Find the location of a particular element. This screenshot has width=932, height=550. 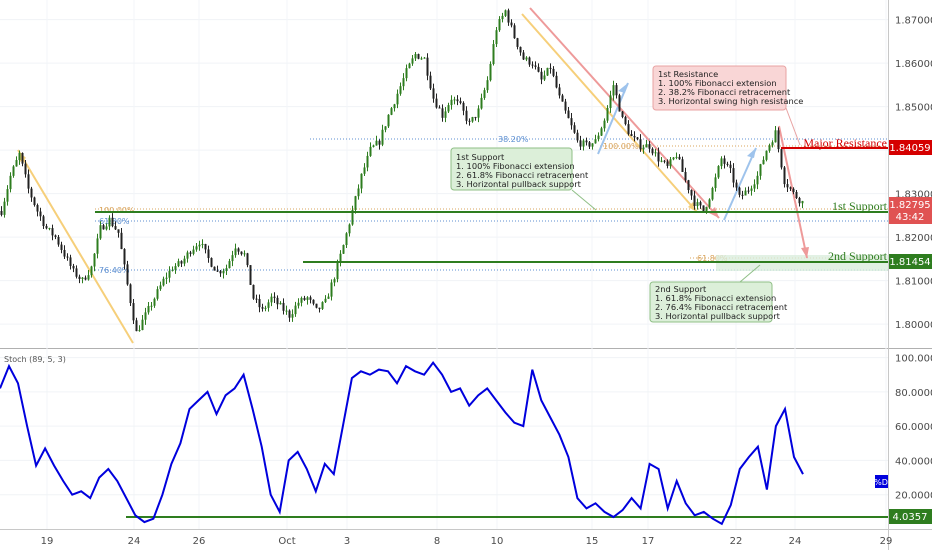

svg-text: 100.00% is located at coordinates (117, 210).